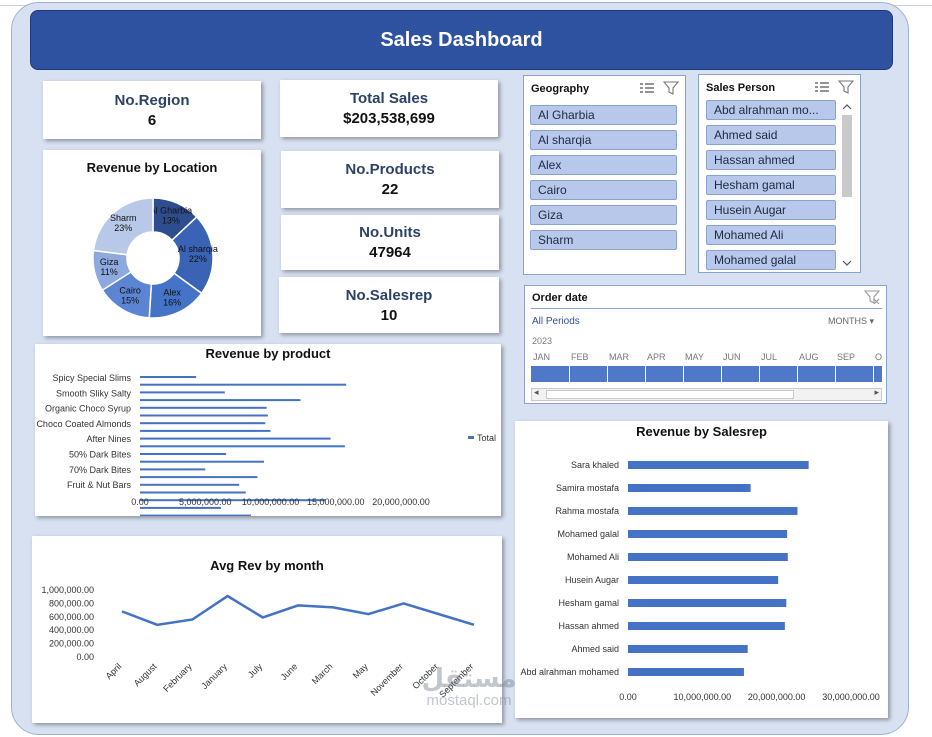 This screenshot has width=932, height=737. I want to click on sales-person-item: Mohamed Ali, so click(771, 235).